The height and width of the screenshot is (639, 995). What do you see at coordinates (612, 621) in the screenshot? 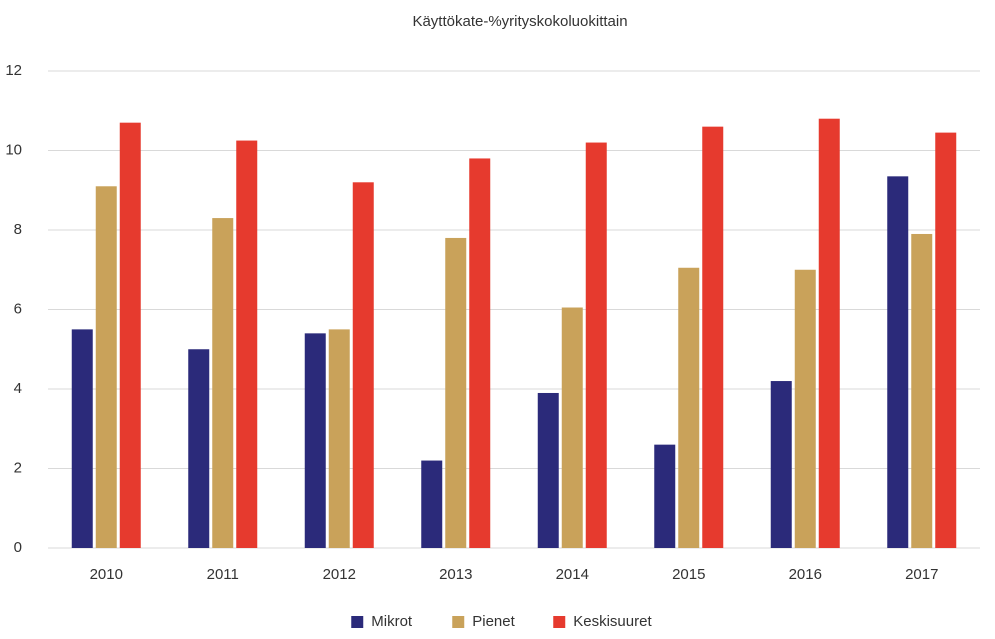
I see `legend-label: Keskisuuret` at bounding box center [612, 621].